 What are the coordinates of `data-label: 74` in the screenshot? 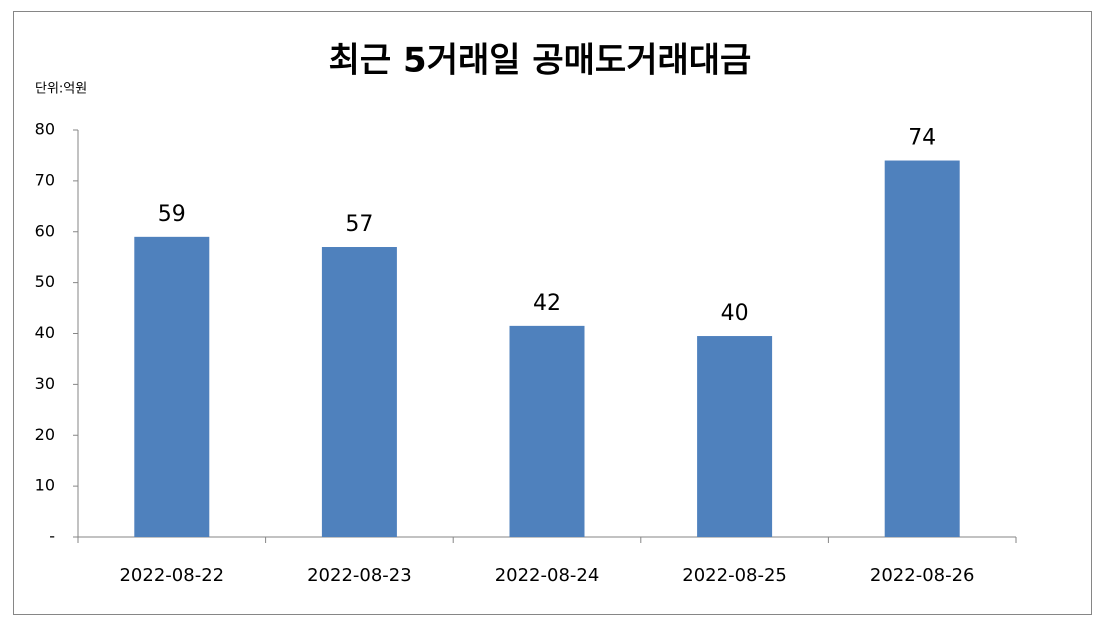 It's located at (922, 138).